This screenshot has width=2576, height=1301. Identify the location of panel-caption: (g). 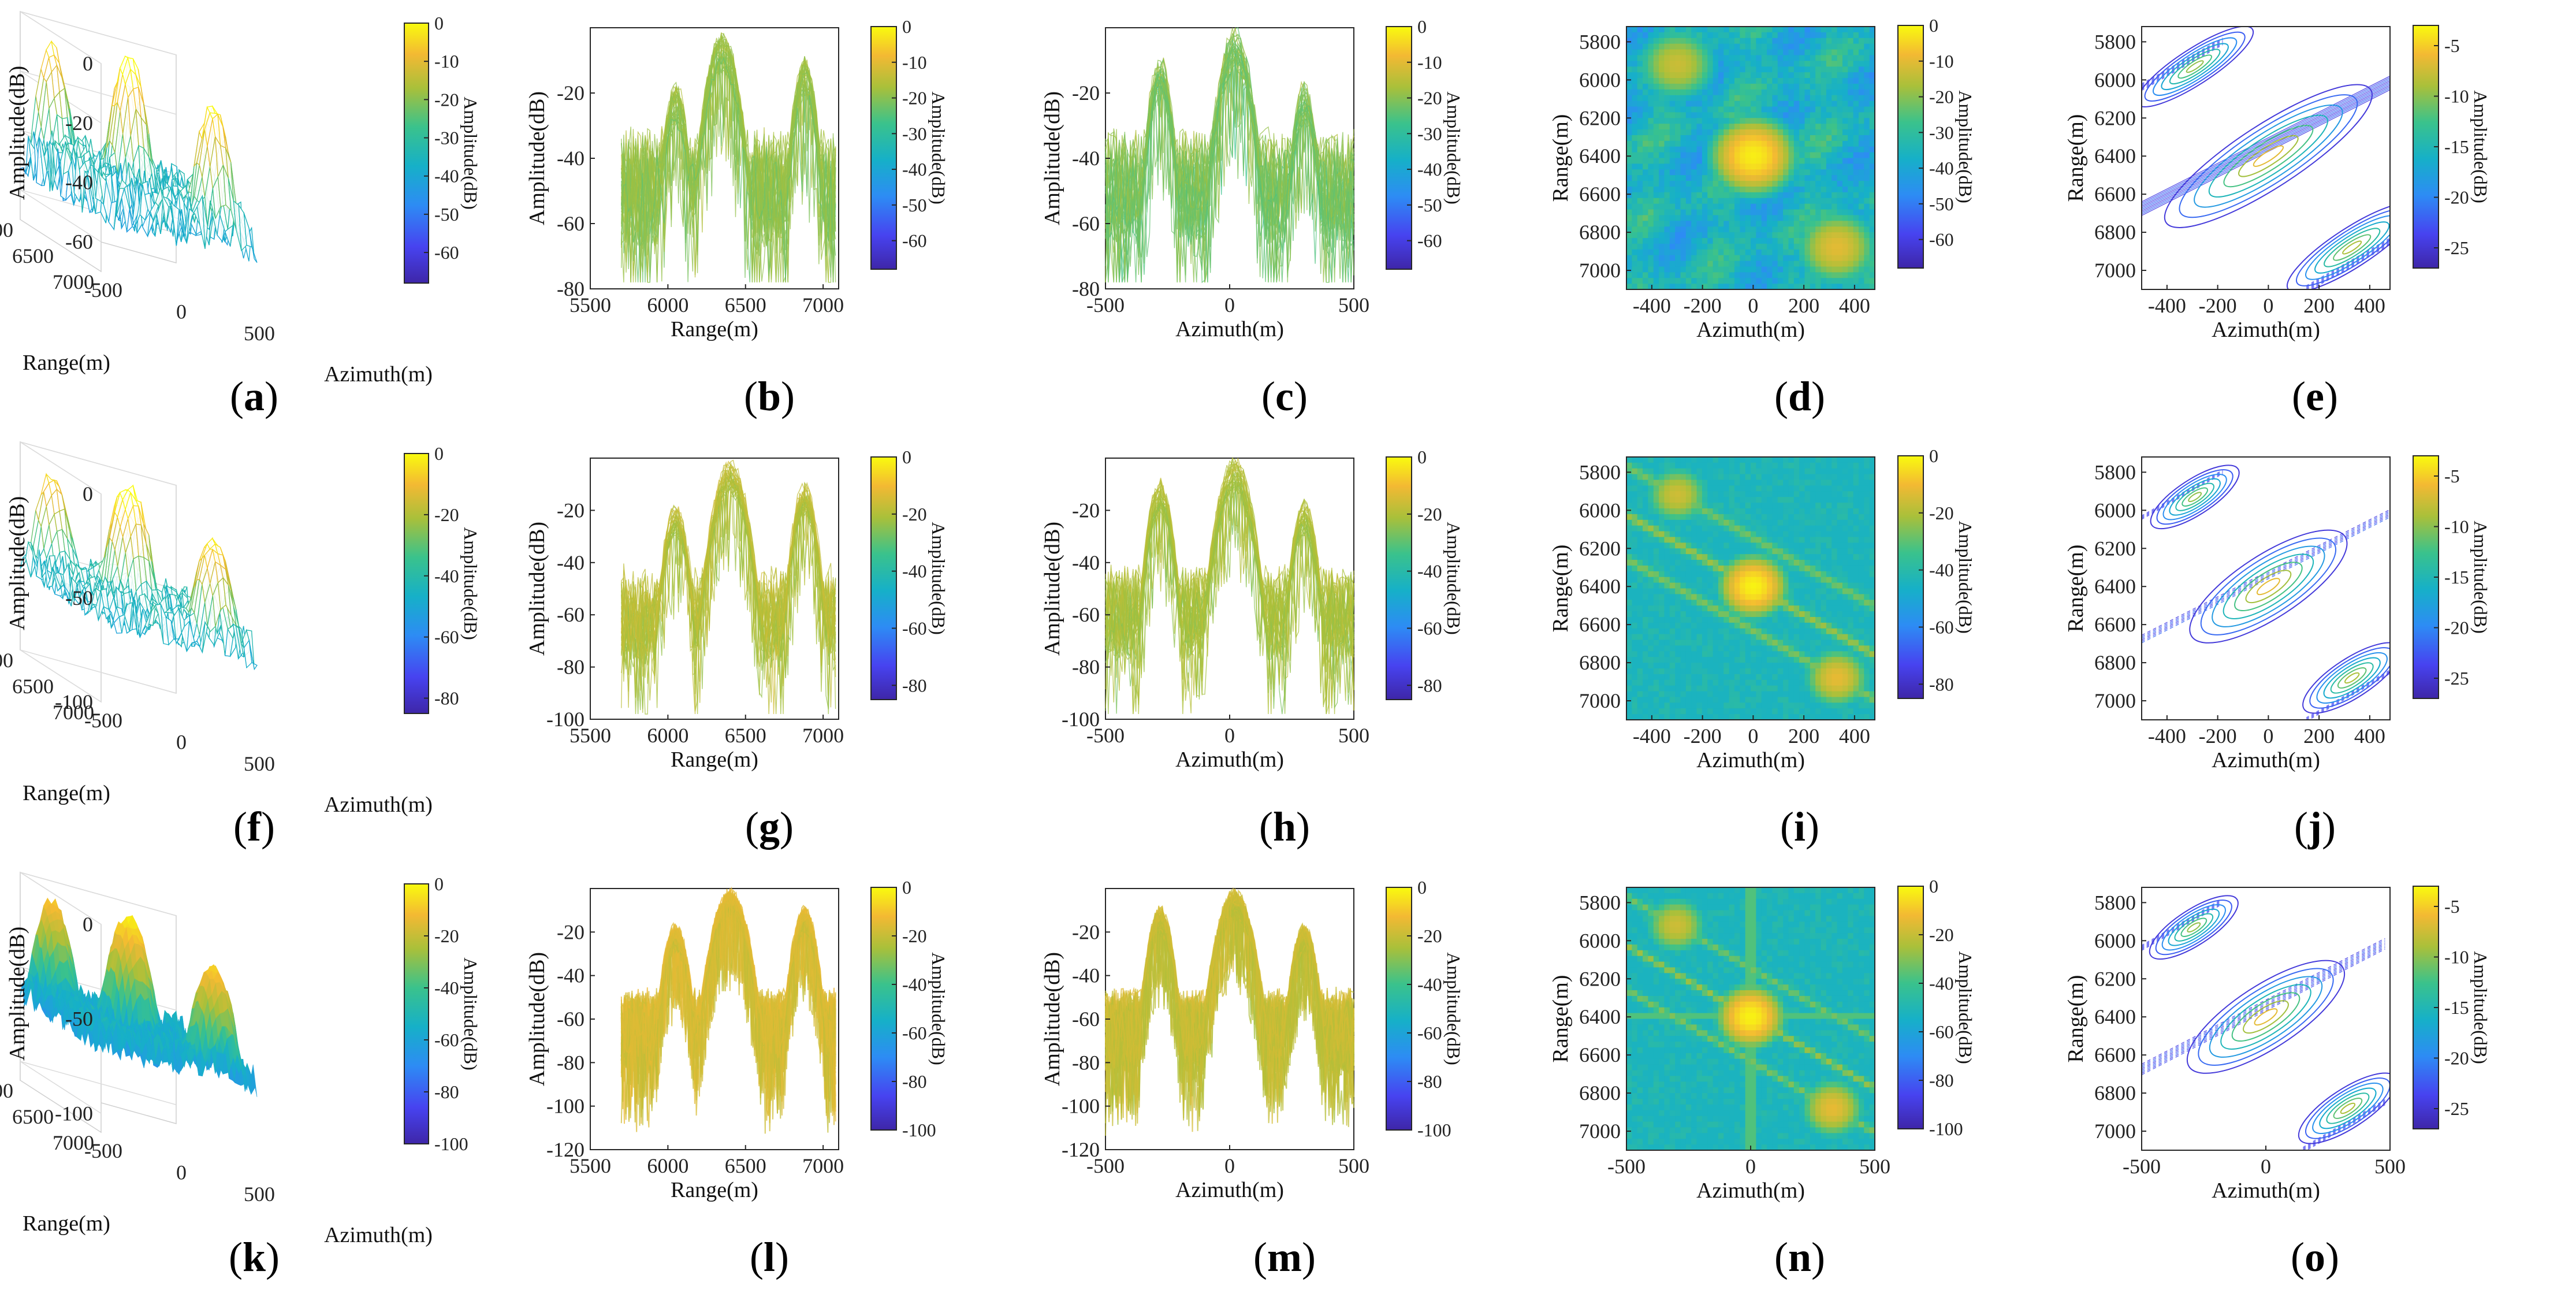
(770, 827).